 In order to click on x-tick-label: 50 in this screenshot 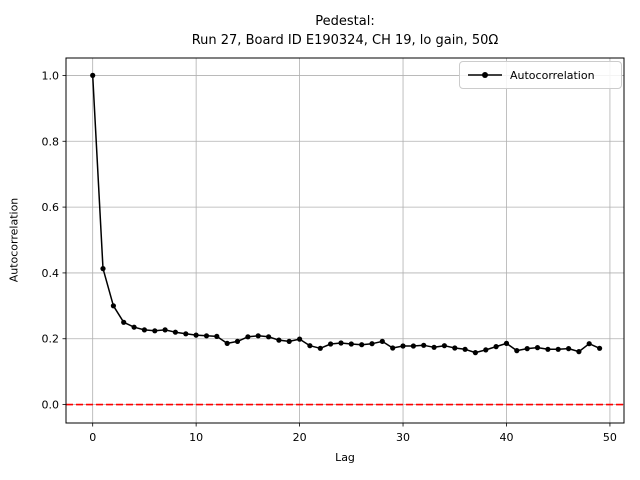, I will do `click(610, 437)`.